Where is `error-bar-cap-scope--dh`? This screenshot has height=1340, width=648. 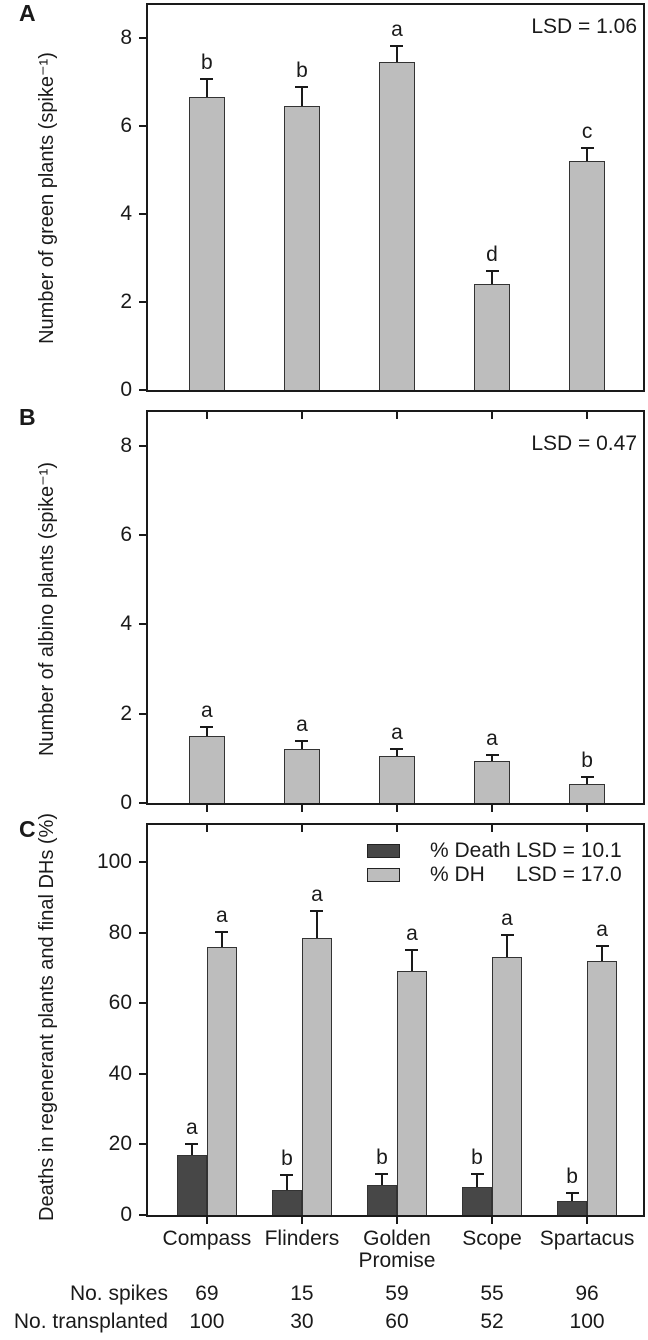 error-bar-cap-scope--dh is located at coordinates (507, 935).